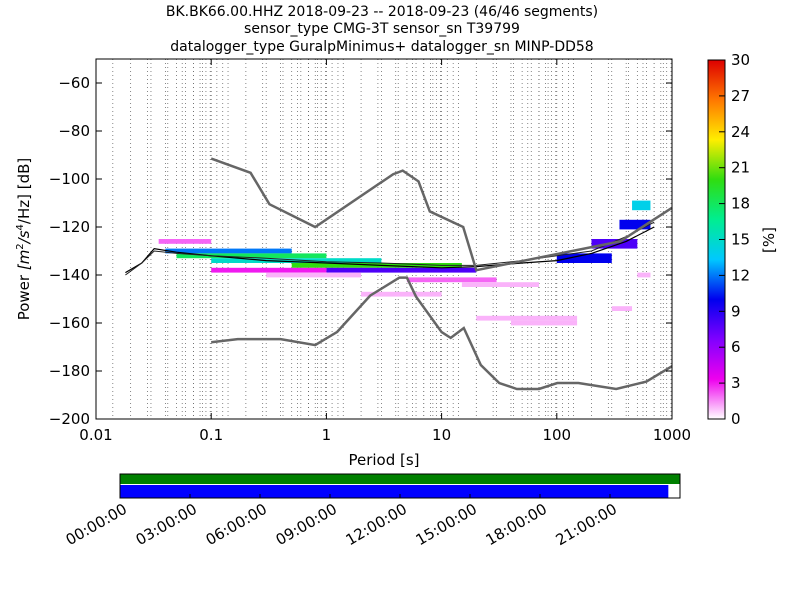 This screenshot has width=800, height=600. Describe the element at coordinates (69, 275) in the screenshot. I see `y-tick-label-4: −140` at that location.